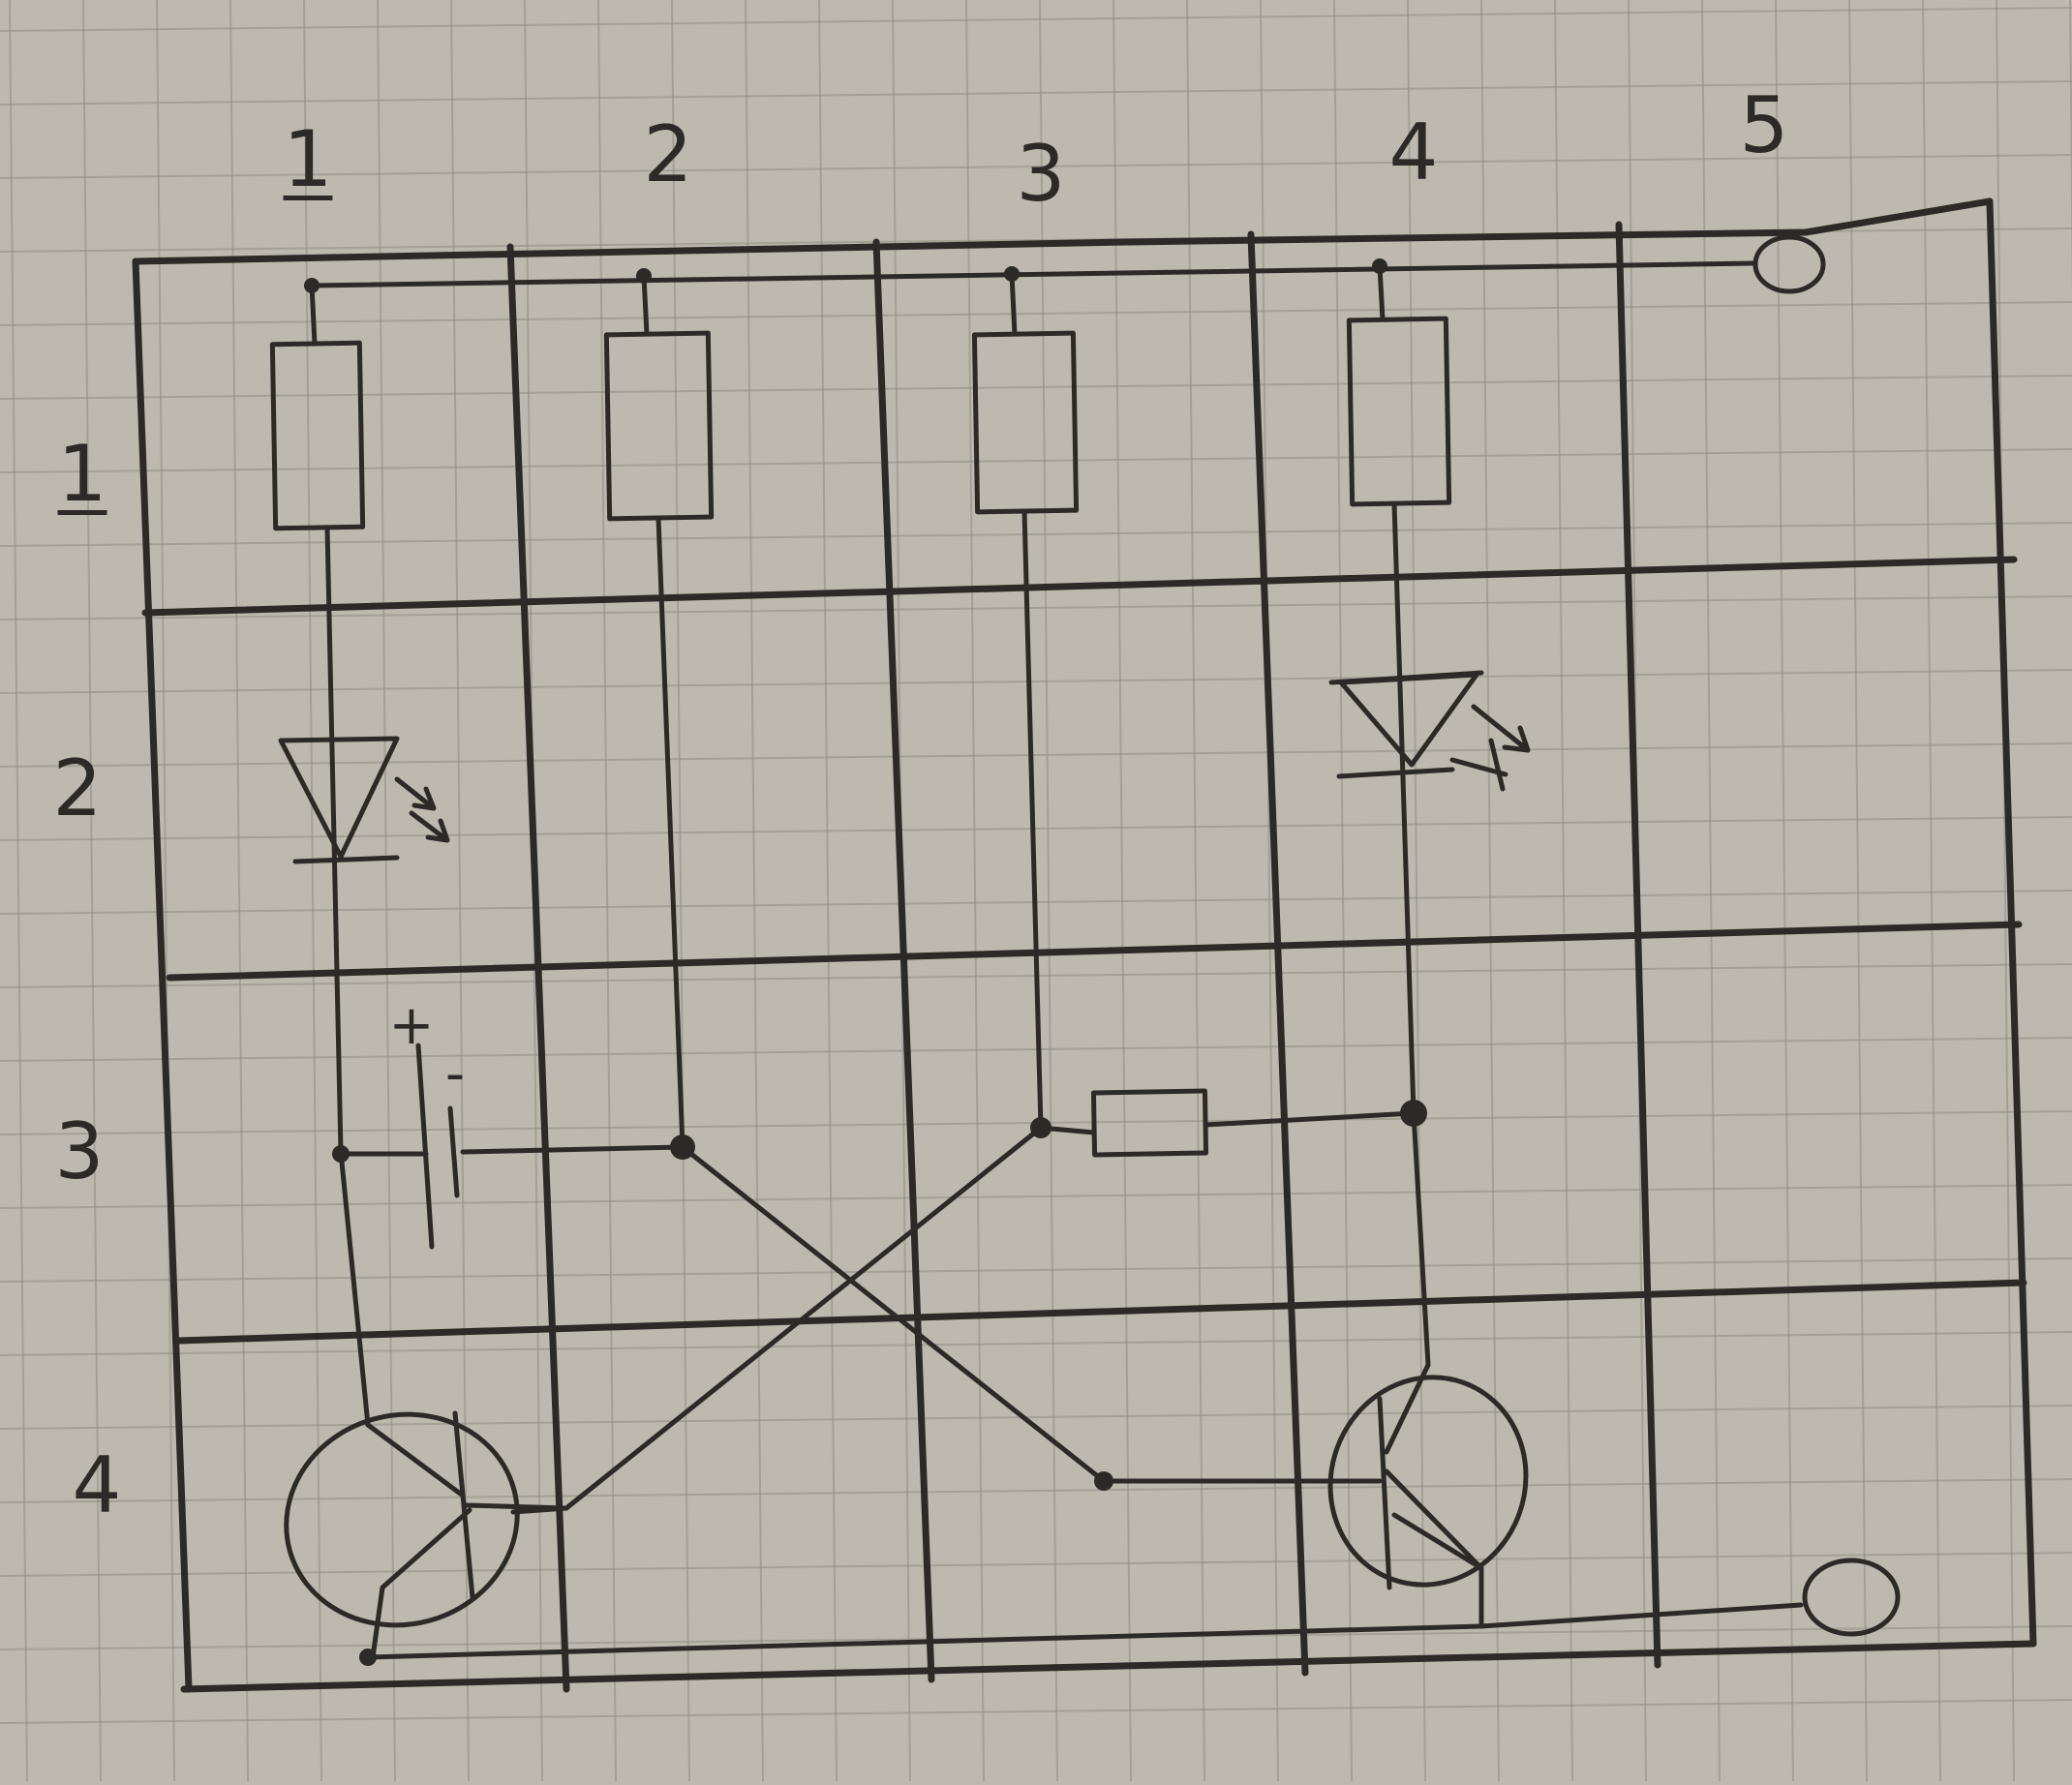  I want to click on resistor-r5, so click(1149, 1123).